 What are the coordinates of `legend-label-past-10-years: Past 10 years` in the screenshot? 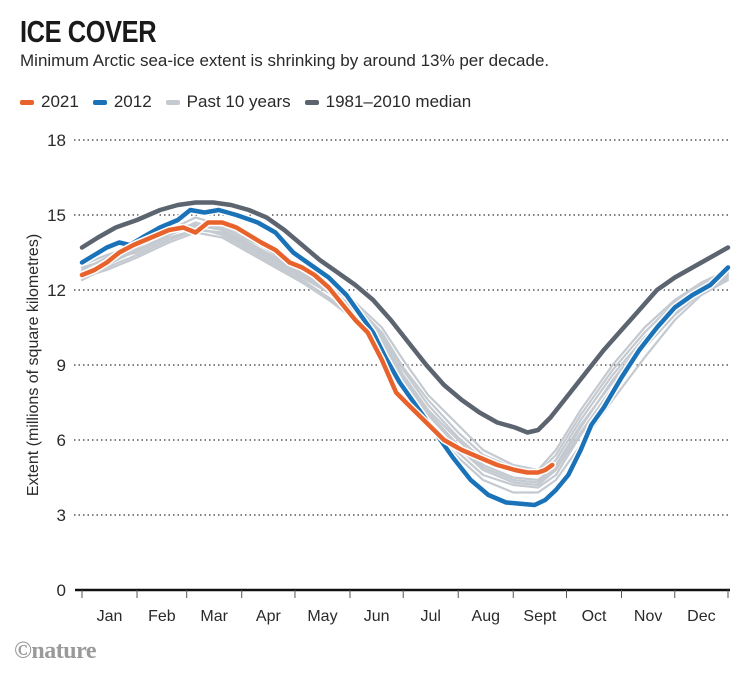 It's located at (238, 101).